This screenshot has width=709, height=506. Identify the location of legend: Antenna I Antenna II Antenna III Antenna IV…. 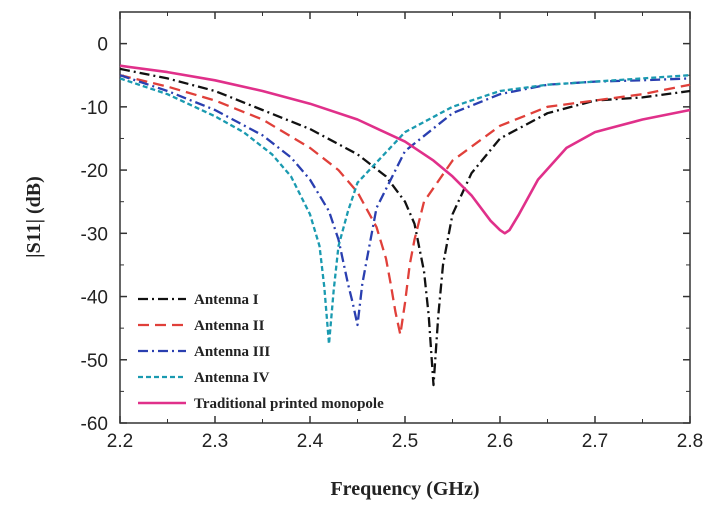
(261, 352).